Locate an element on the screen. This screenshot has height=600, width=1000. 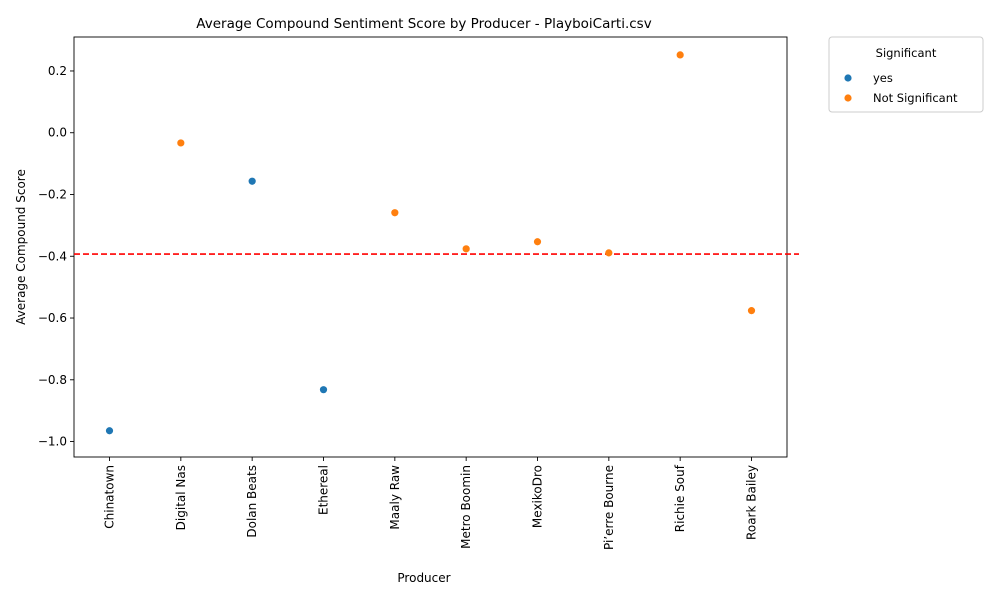
y-tick-label: −1.0 is located at coordinates (52, 442).